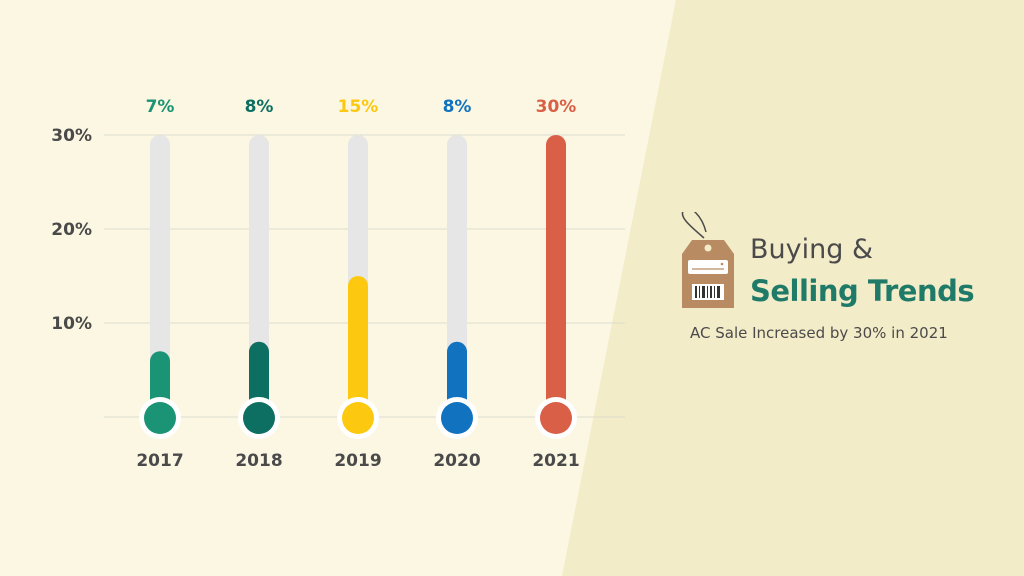 The width and height of the screenshot is (1024, 576). I want to click on value-label-2020: 8%, so click(457, 107).